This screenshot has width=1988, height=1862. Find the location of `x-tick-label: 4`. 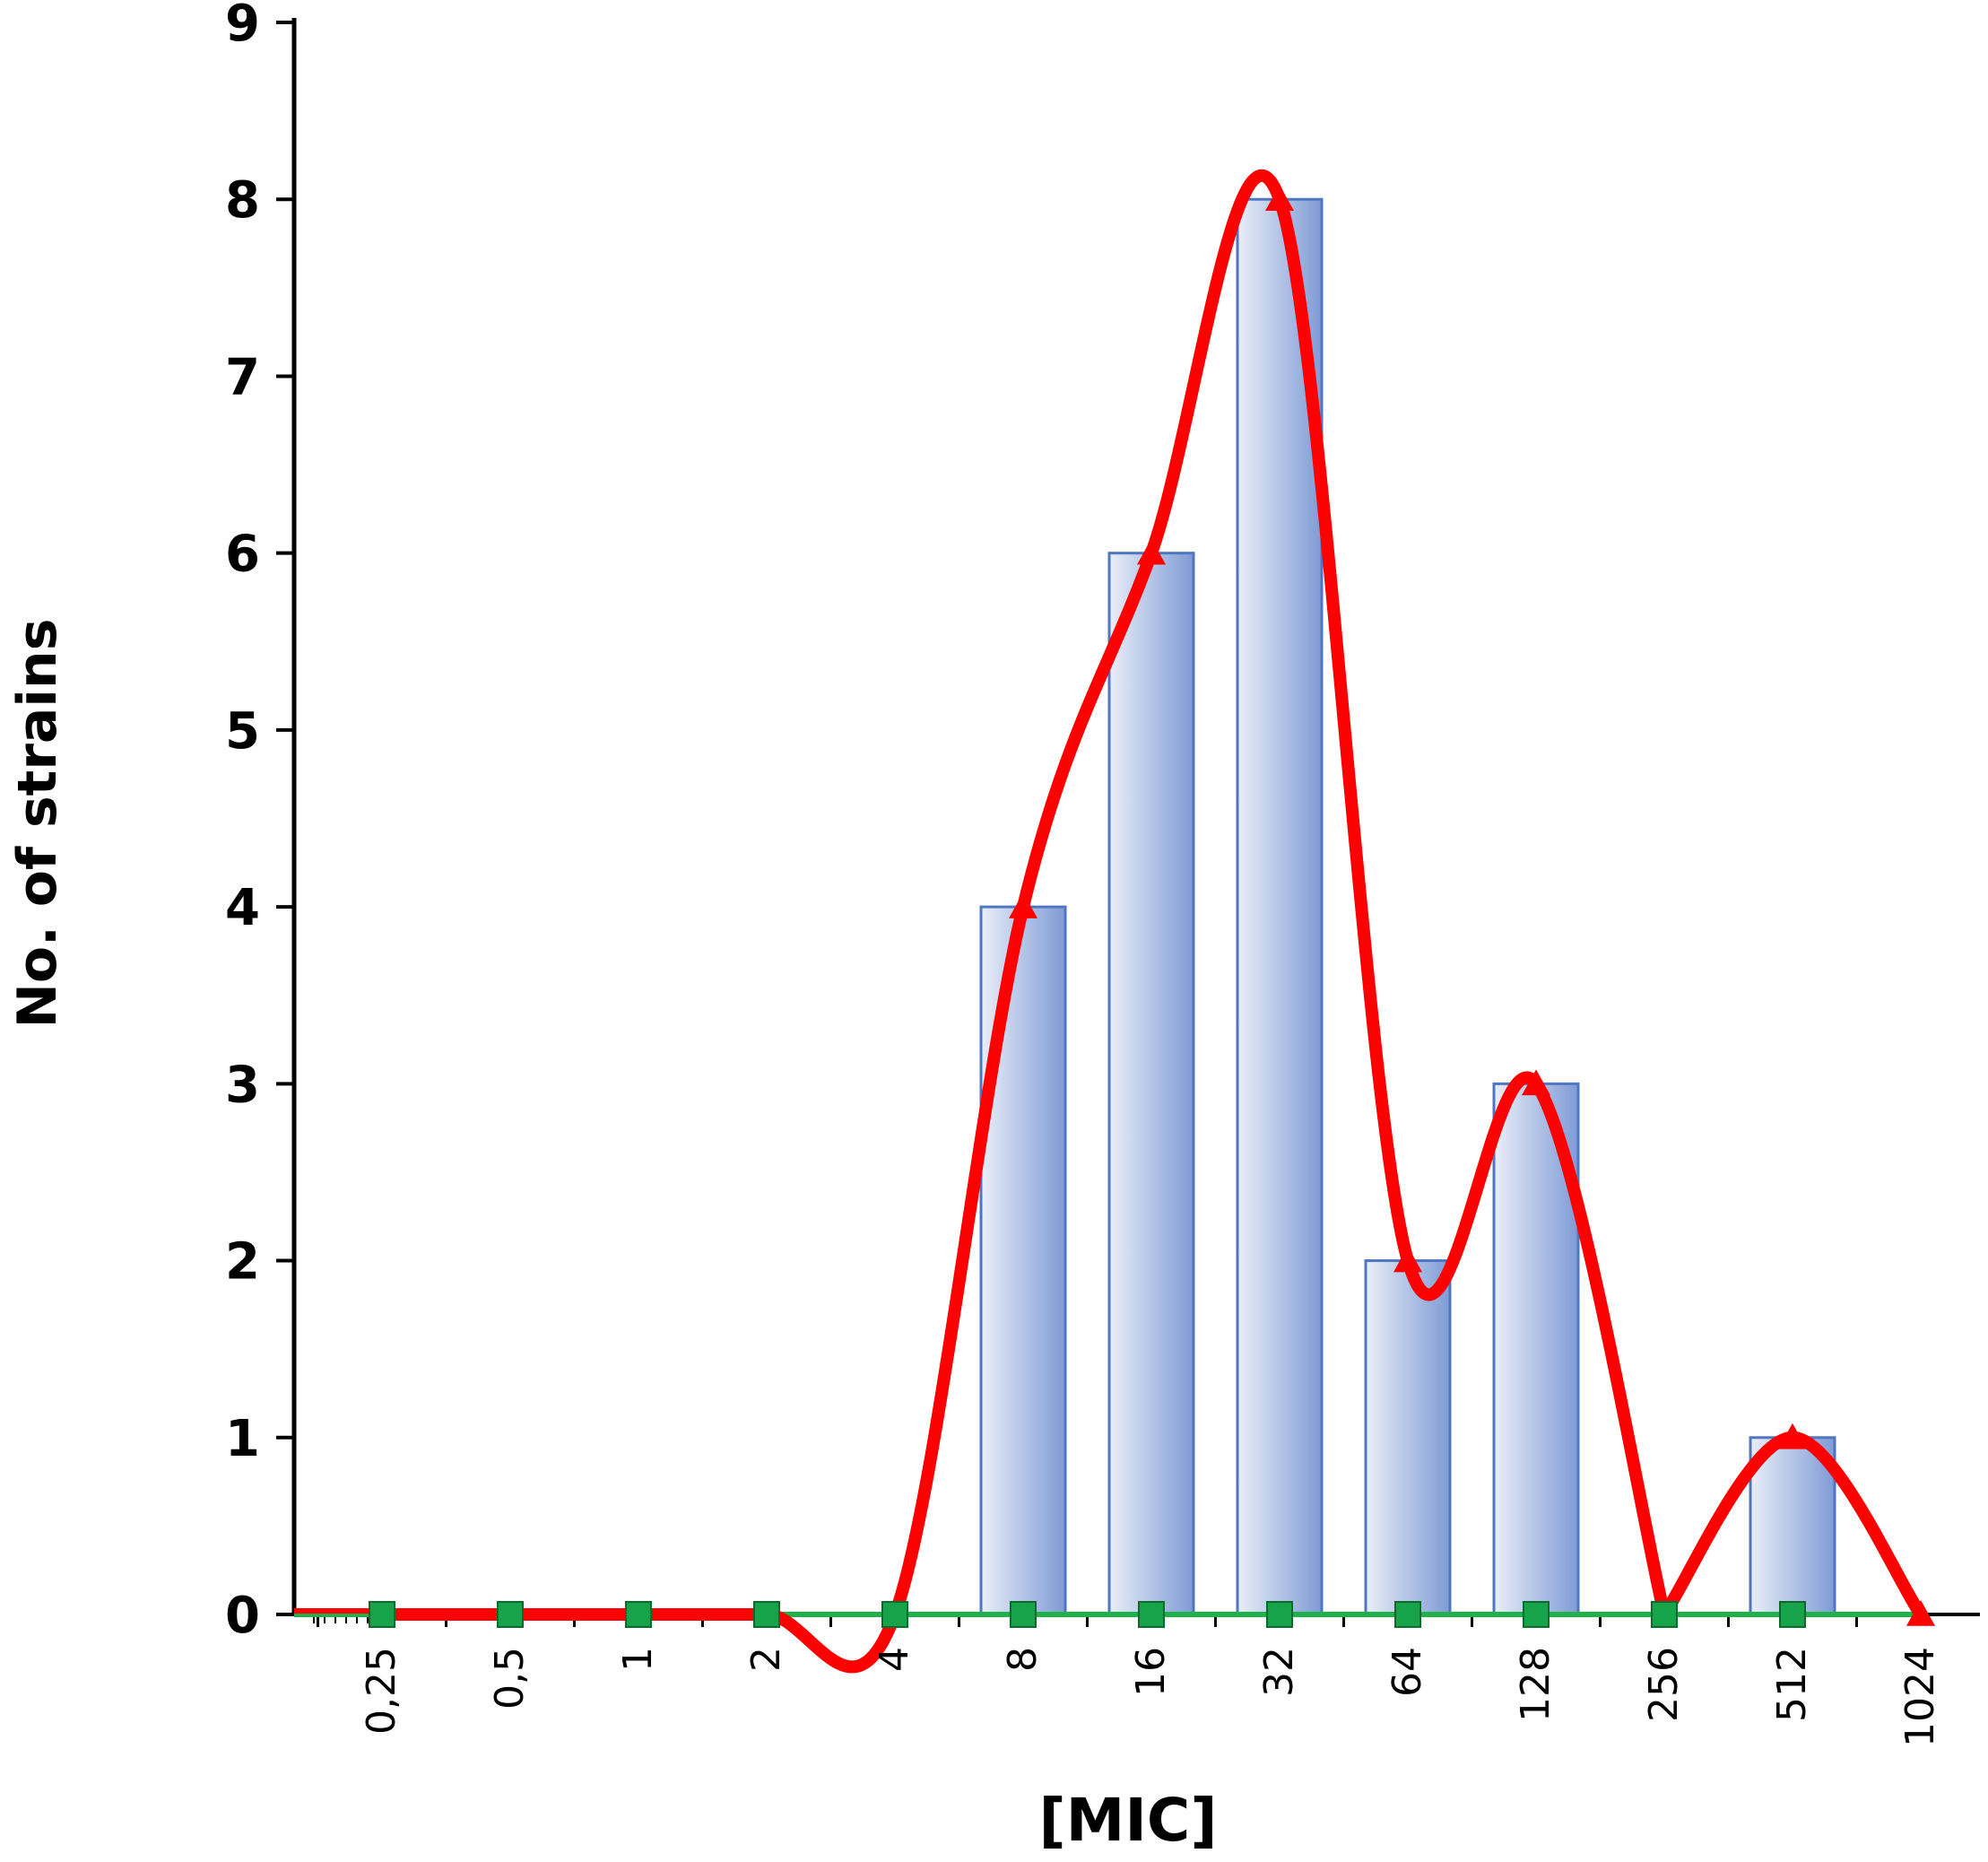

x-tick-label: 4 is located at coordinates (894, 1659).